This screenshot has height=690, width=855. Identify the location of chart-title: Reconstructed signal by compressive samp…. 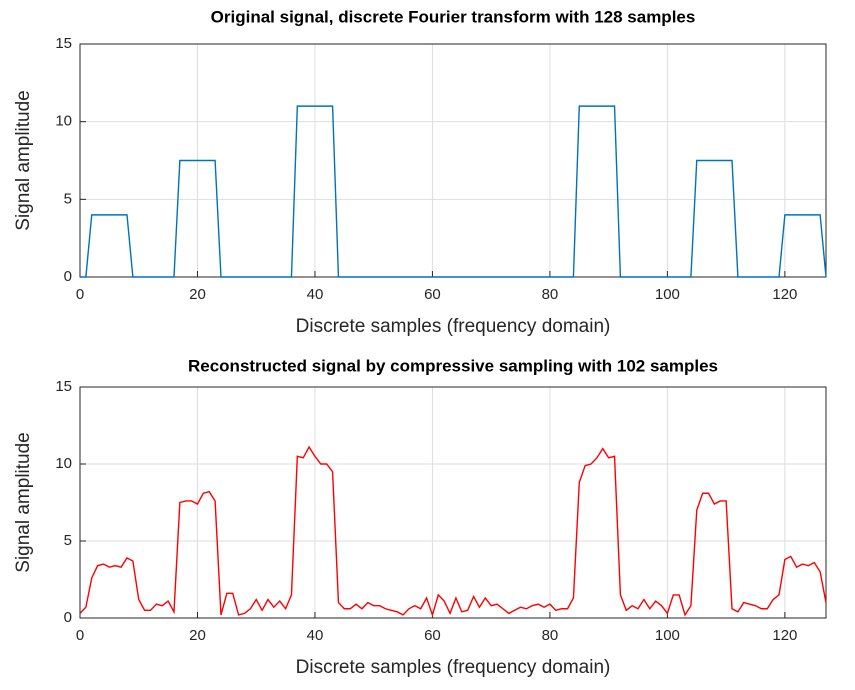
(453, 365).